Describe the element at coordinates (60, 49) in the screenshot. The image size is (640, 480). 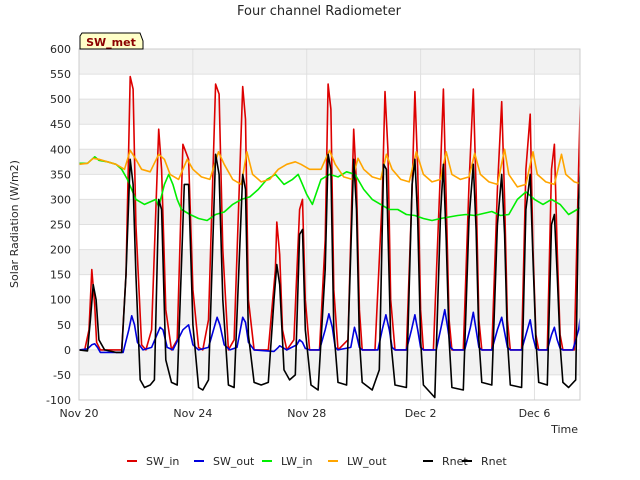
I see `y-tick-label: 600` at that location.